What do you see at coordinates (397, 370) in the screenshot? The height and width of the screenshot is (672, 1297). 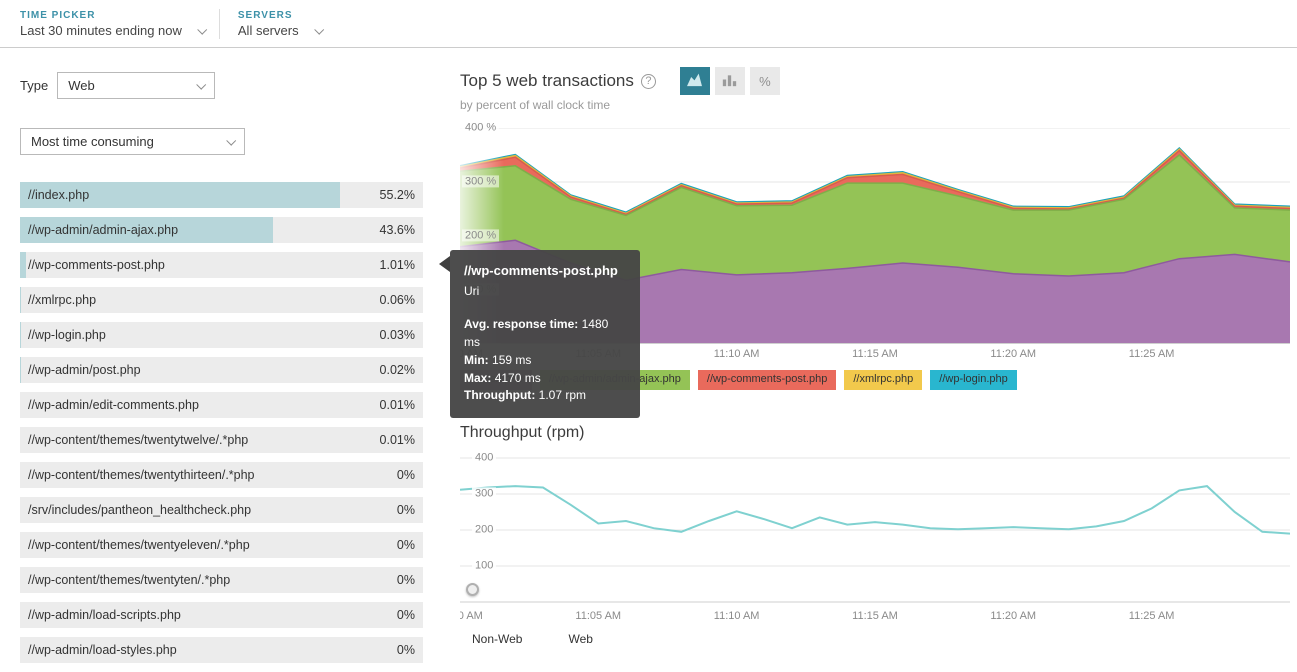 I see `transaction-percent: 0.02%` at bounding box center [397, 370].